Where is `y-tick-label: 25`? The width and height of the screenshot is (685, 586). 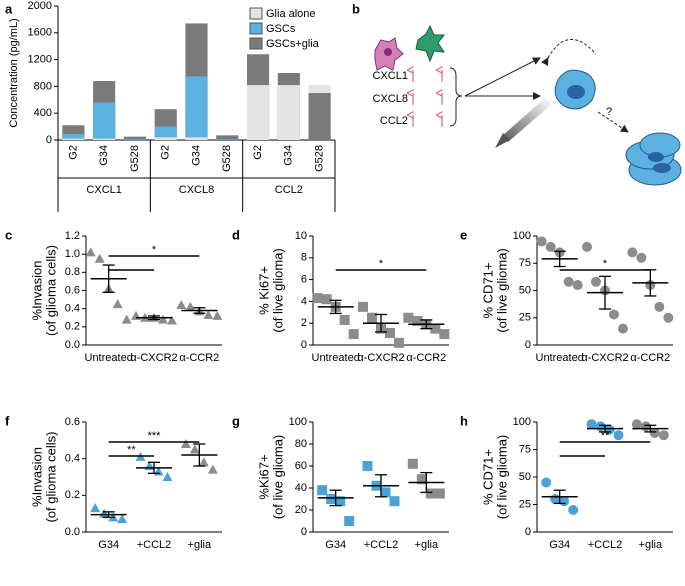
y-tick-label: 25 is located at coordinates (525, 318).